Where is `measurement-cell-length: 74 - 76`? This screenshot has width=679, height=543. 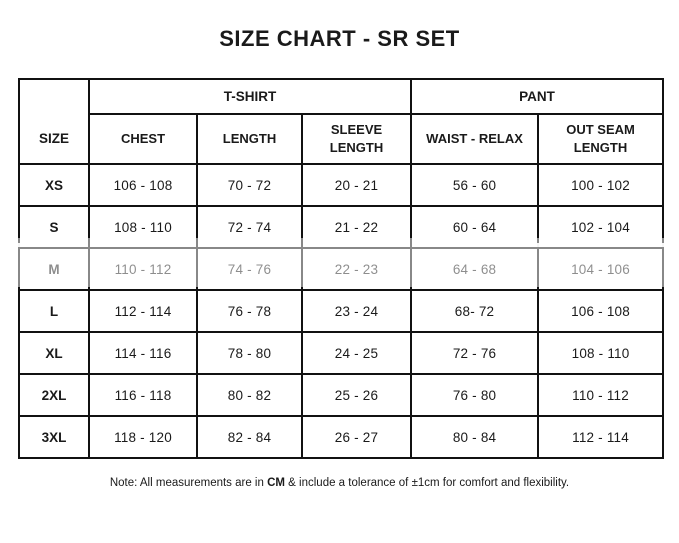
measurement-cell-length: 74 - 76 is located at coordinates (249, 269).